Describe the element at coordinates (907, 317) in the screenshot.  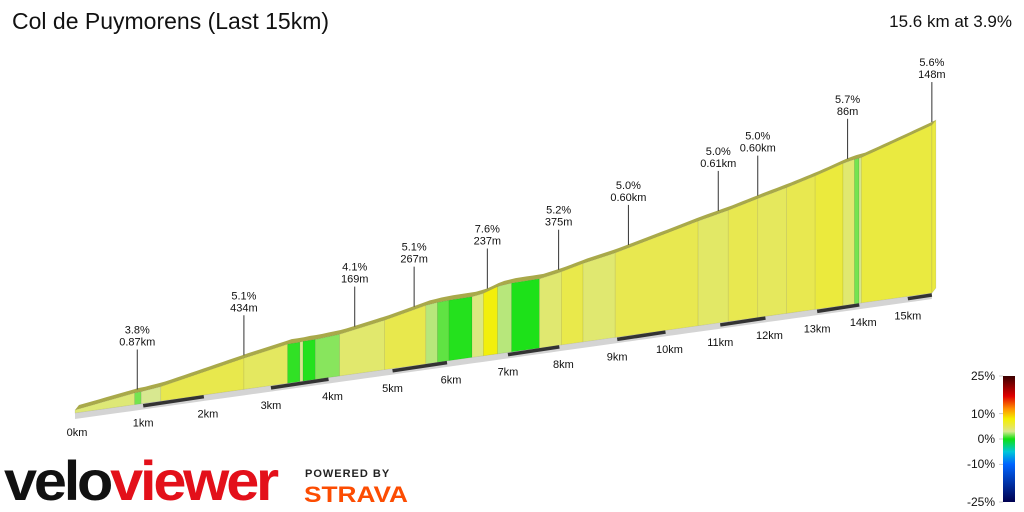
I see `x-tick-label: 15km` at that location.